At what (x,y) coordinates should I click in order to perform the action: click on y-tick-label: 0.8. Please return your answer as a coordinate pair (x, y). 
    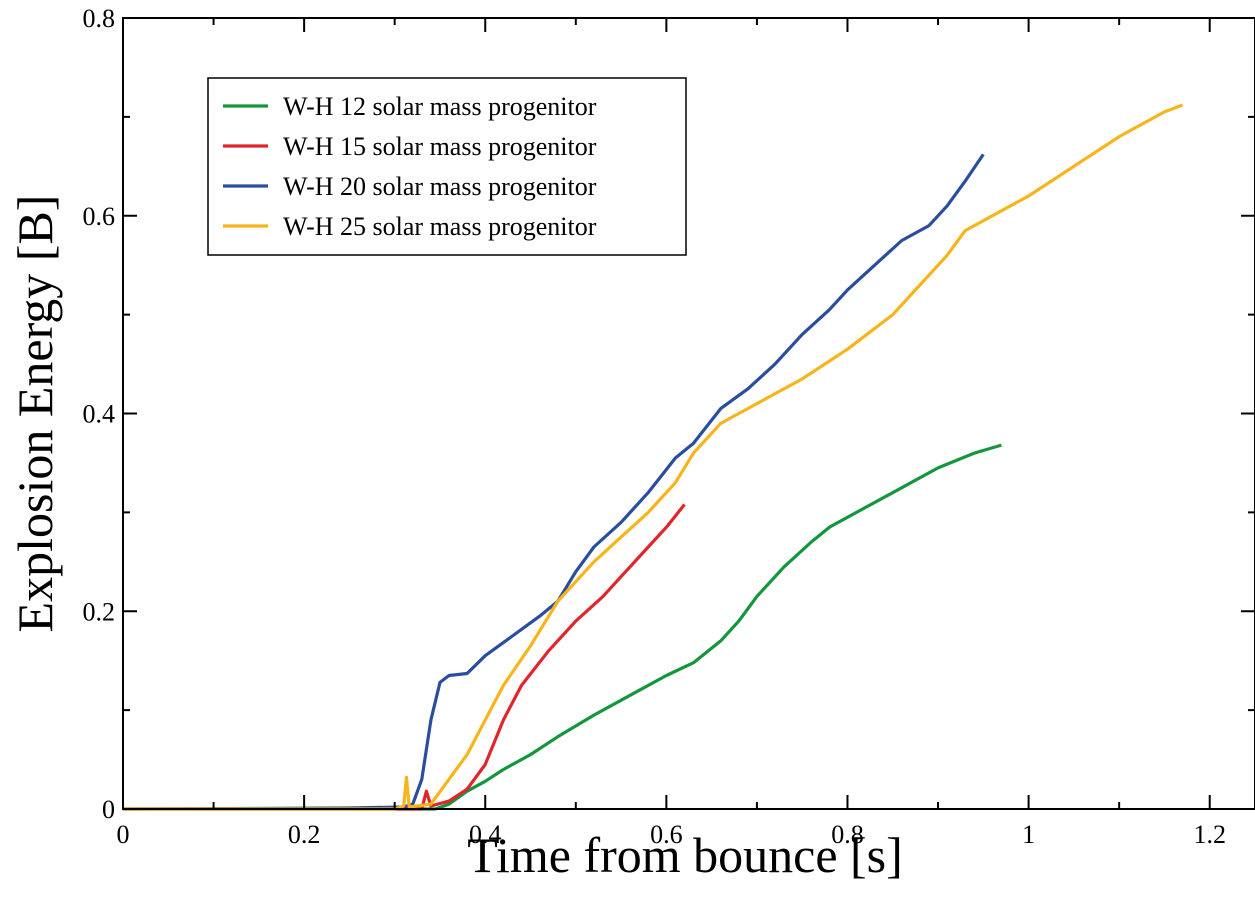
    Looking at the image, I should click on (99, 18).